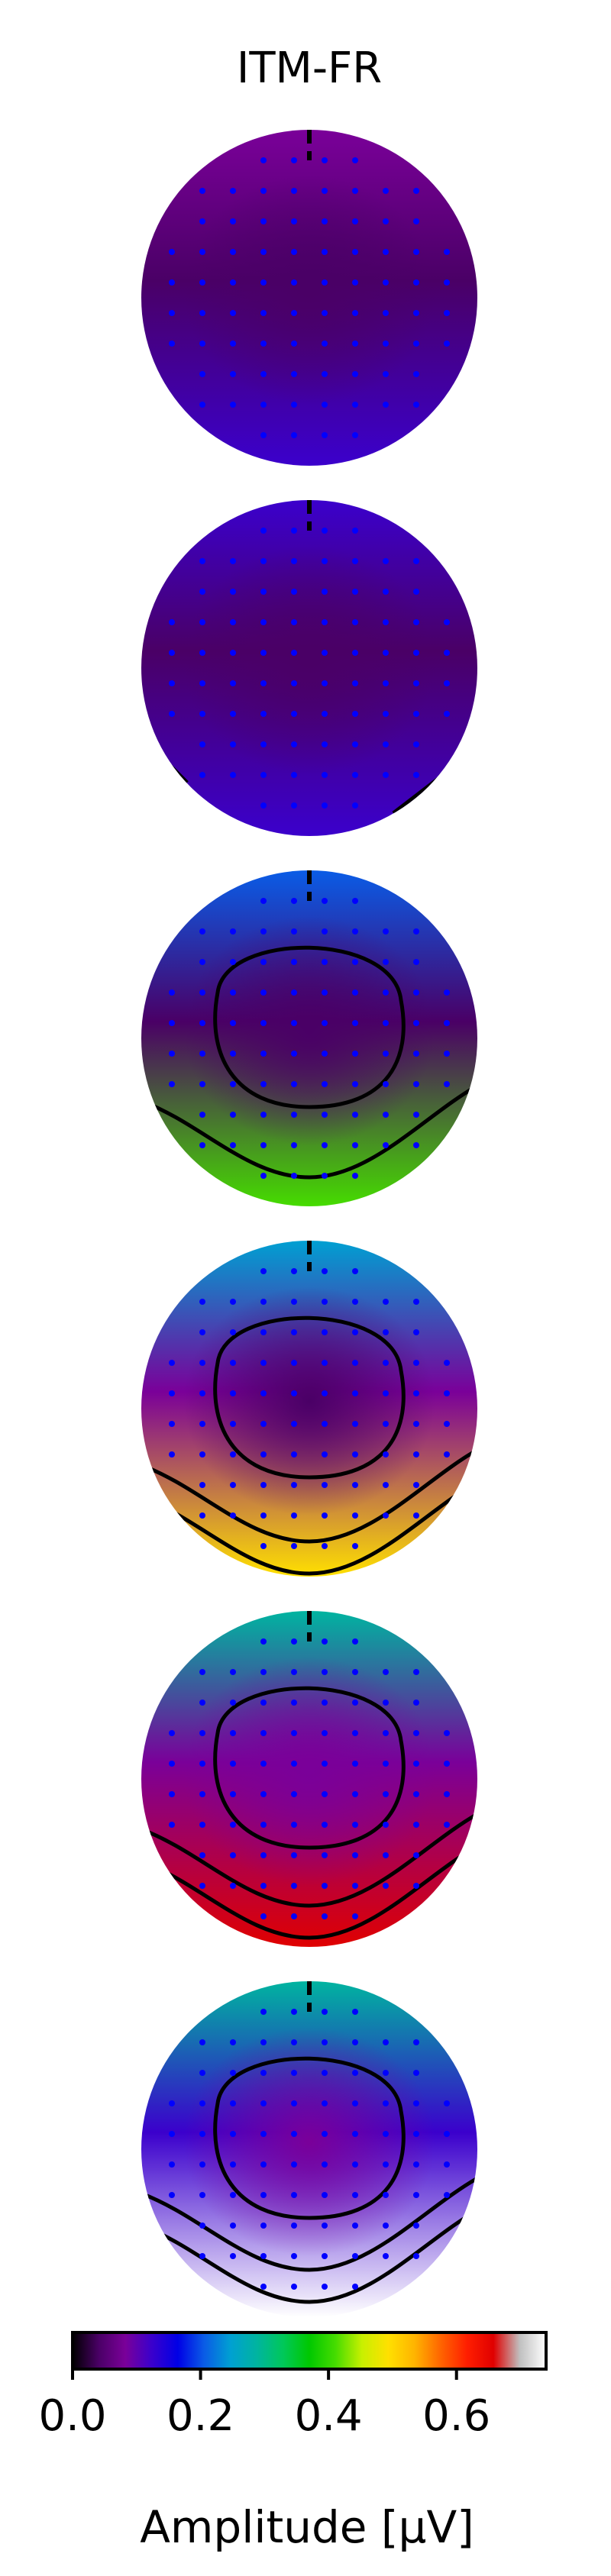 The image size is (611, 2576). What do you see at coordinates (307, 2527) in the screenshot?
I see `colorbar-label: Amplitude [μV]` at bounding box center [307, 2527].